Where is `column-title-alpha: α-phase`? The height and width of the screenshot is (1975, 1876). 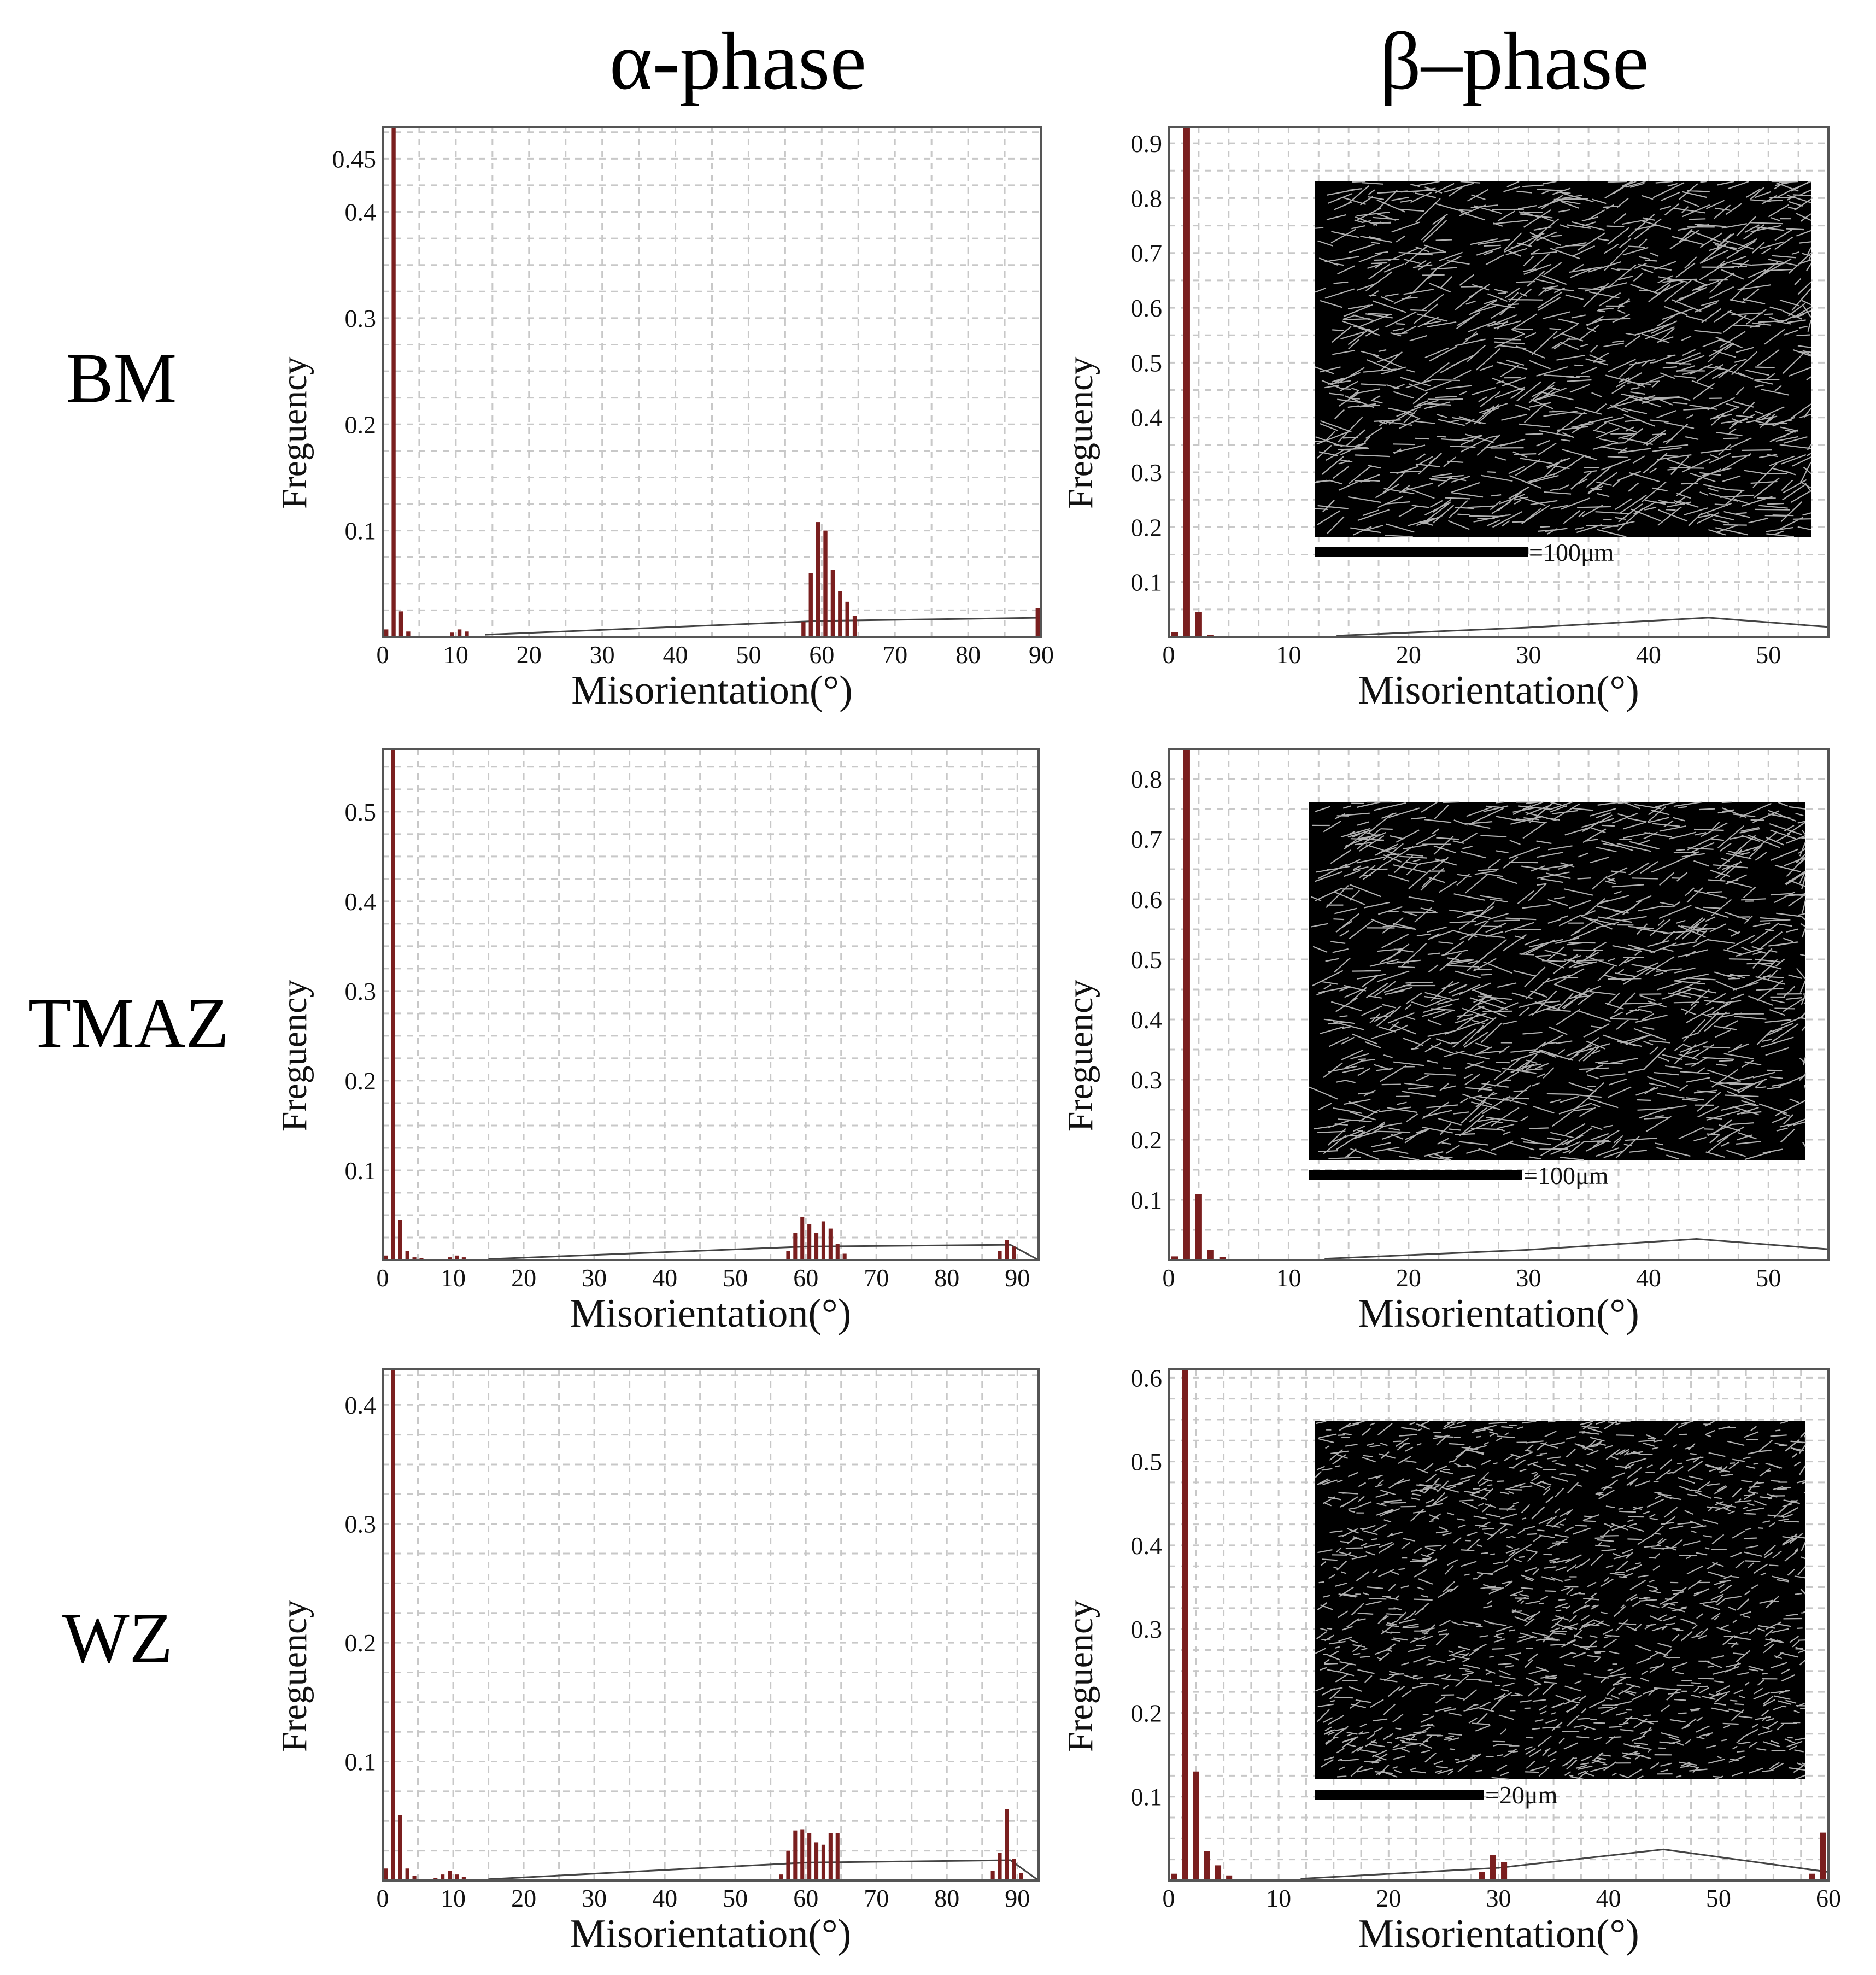 column-title-alpha: α-phase is located at coordinates (737, 61).